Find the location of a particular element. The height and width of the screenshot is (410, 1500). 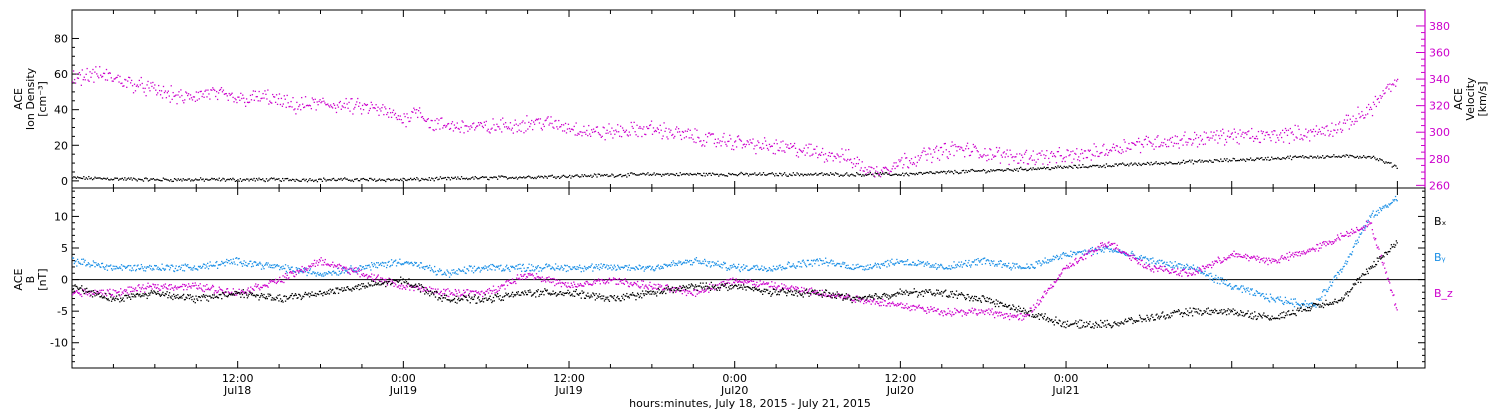

top-left-tick-label: 60 is located at coordinates (61, 74).